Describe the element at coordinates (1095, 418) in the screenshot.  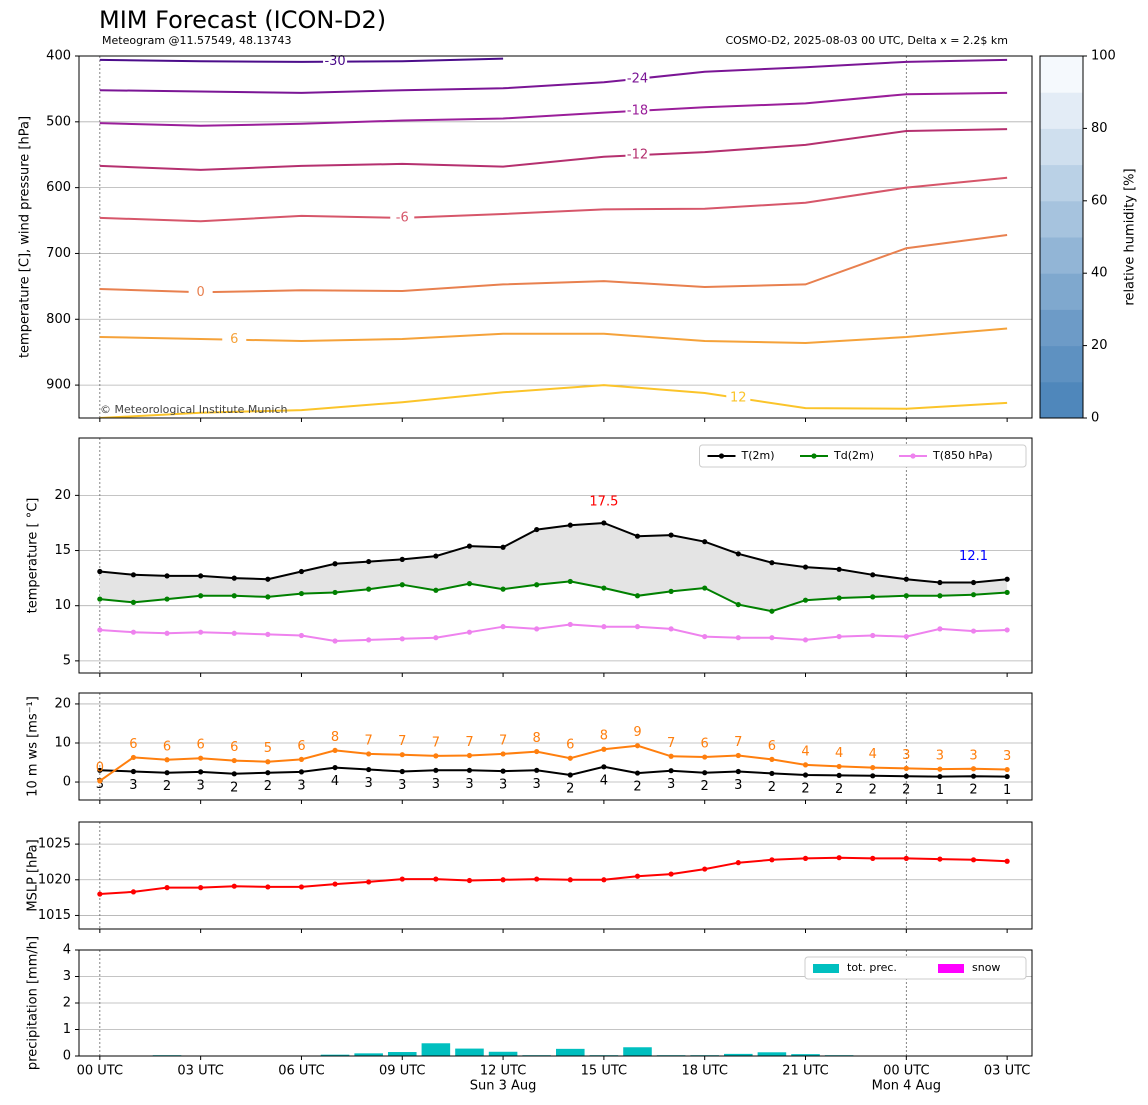
I see `colorbar-tick-label: 0` at that location.